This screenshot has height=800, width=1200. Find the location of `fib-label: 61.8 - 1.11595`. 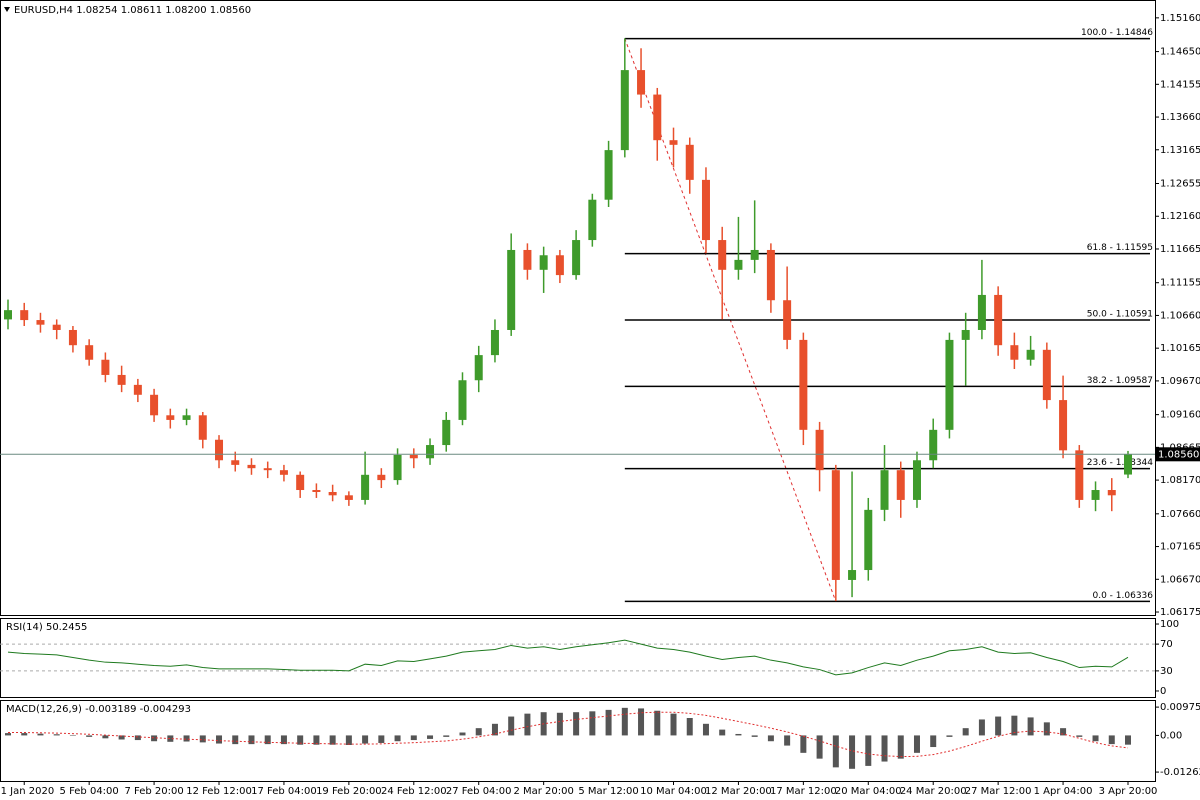

fib-label: 61.8 - 1.11595 is located at coordinates (1120, 248).